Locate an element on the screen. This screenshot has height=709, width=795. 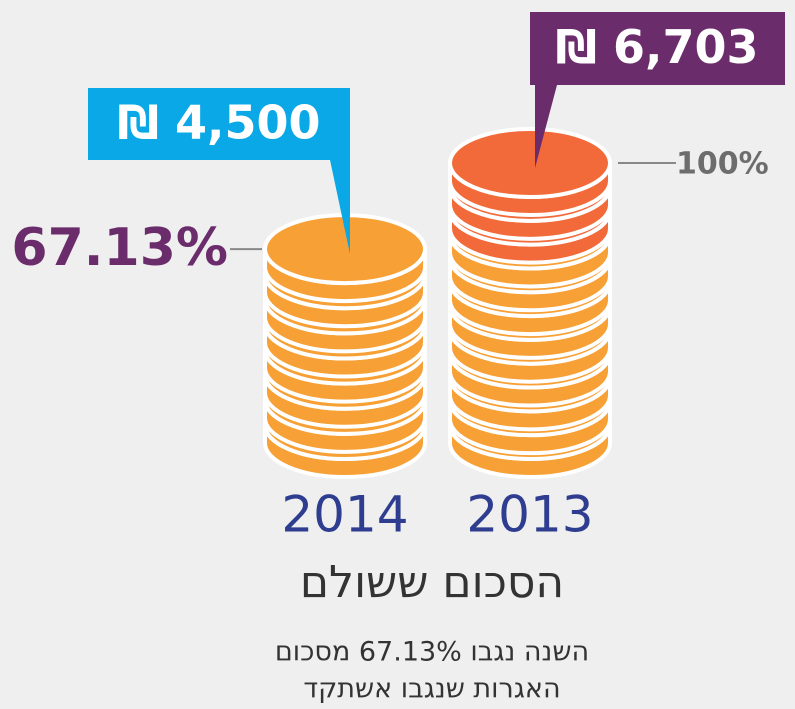
coin-face is located at coordinates (530, 163).